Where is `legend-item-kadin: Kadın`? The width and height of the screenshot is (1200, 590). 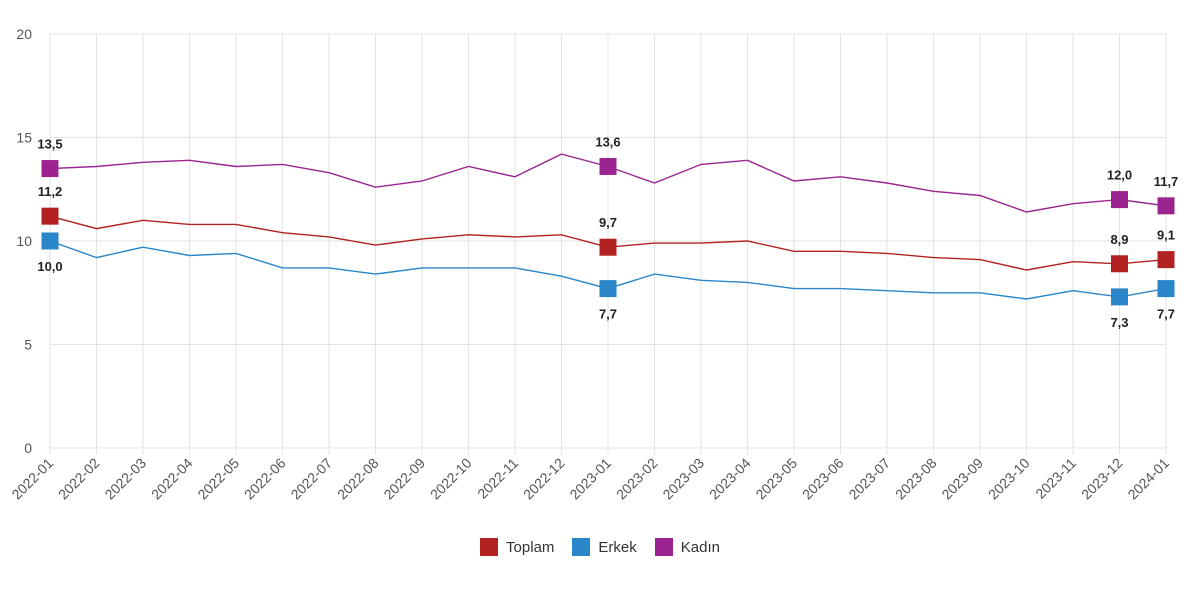 legend-item-kadin: Kadın is located at coordinates (687, 547).